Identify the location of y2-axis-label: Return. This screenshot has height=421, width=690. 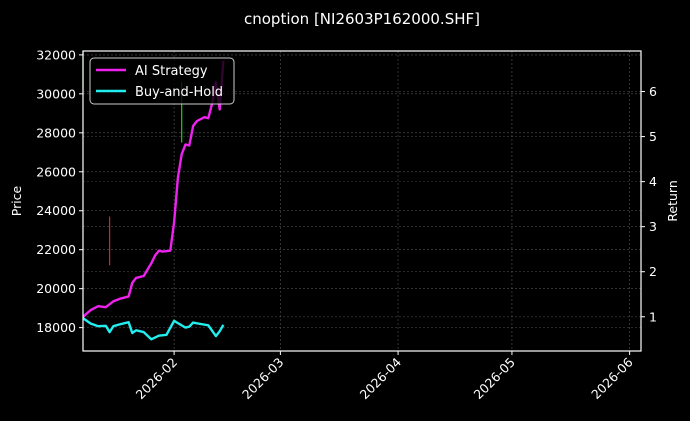
(672, 200).